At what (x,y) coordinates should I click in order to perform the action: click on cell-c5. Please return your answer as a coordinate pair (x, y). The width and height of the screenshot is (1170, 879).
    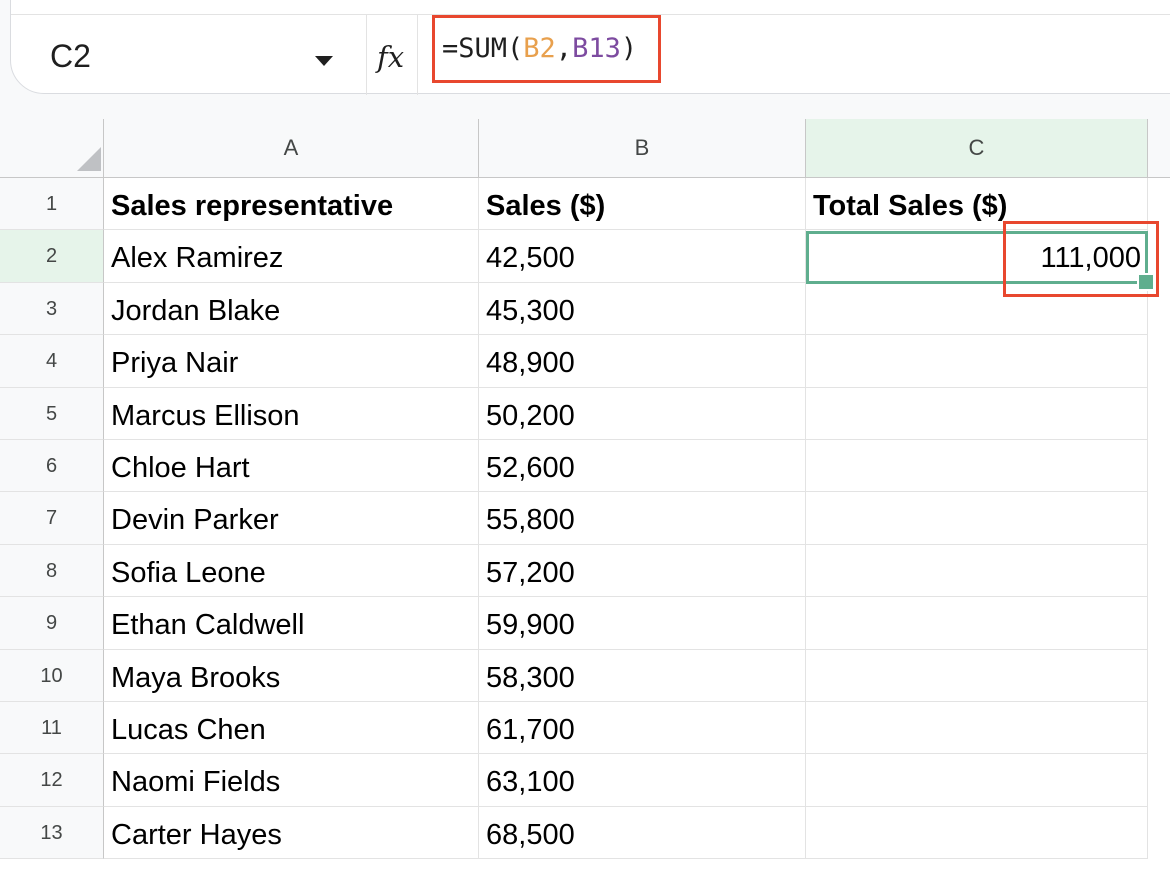
    Looking at the image, I should click on (977, 413).